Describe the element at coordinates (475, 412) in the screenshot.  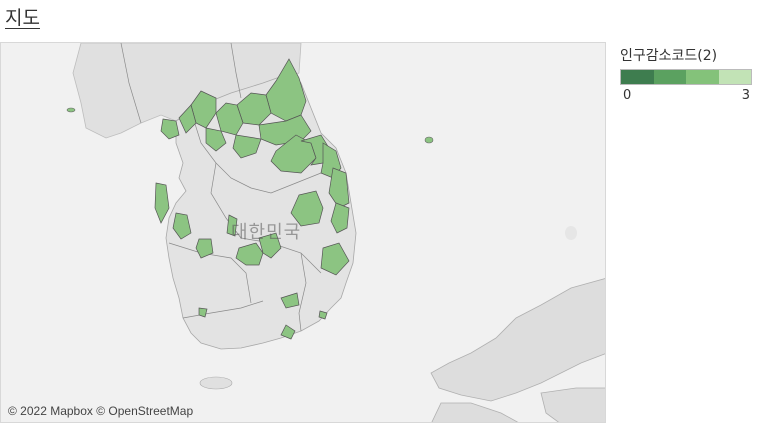
I see `kyushu-land` at that location.